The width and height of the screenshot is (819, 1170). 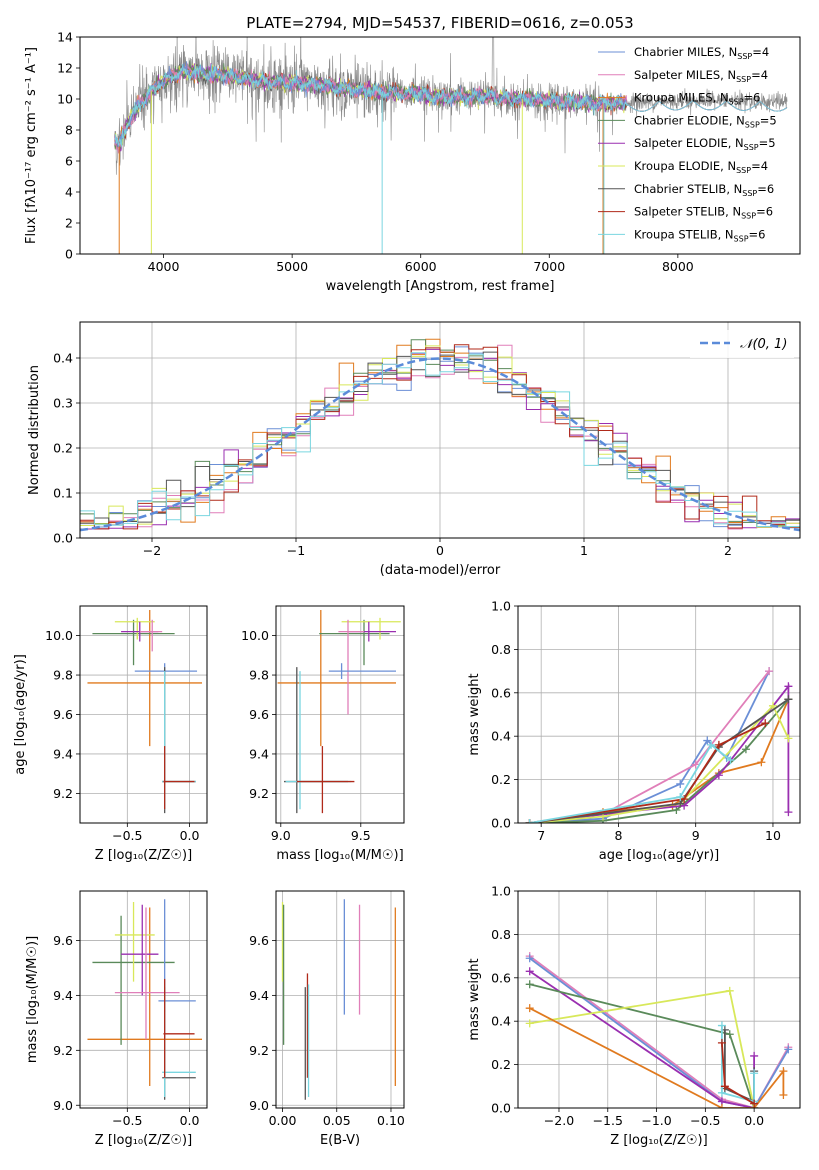 What do you see at coordinates (584, 550) in the screenshot?
I see `x-tick-label: 1` at bounding box center [584, 550].